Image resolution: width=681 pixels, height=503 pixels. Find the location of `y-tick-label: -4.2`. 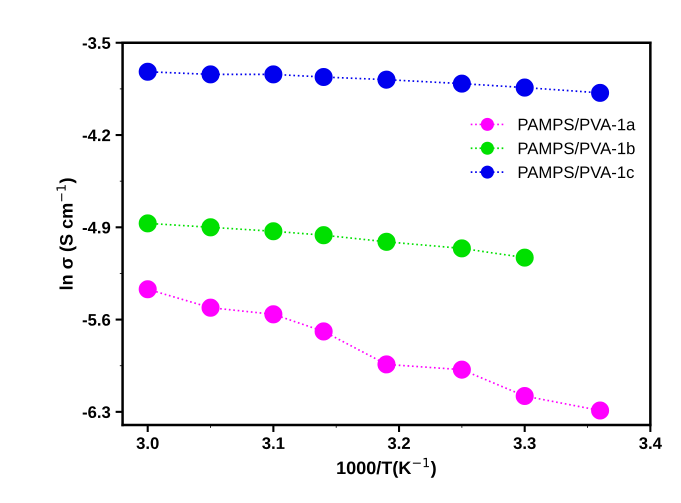

y-tick-label: -4.2 is located at coordinates (96, 135).